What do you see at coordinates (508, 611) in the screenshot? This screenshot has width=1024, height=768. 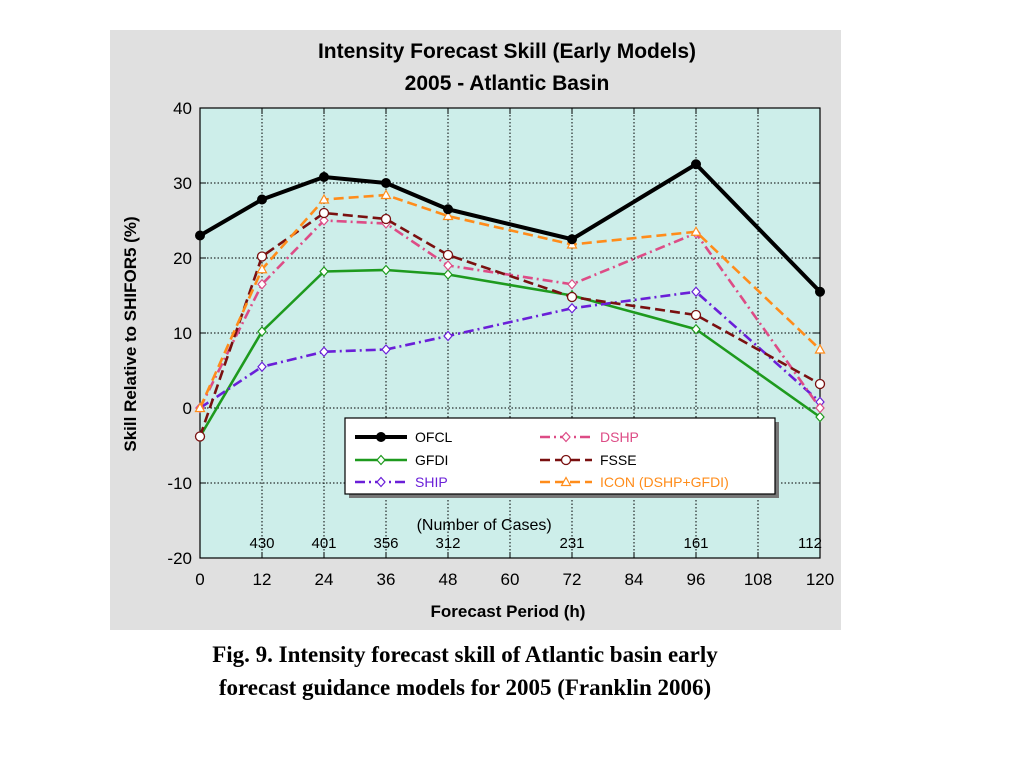 I see `x-axis-label: Forecast Period (h)` at bounding box center [508, 611].